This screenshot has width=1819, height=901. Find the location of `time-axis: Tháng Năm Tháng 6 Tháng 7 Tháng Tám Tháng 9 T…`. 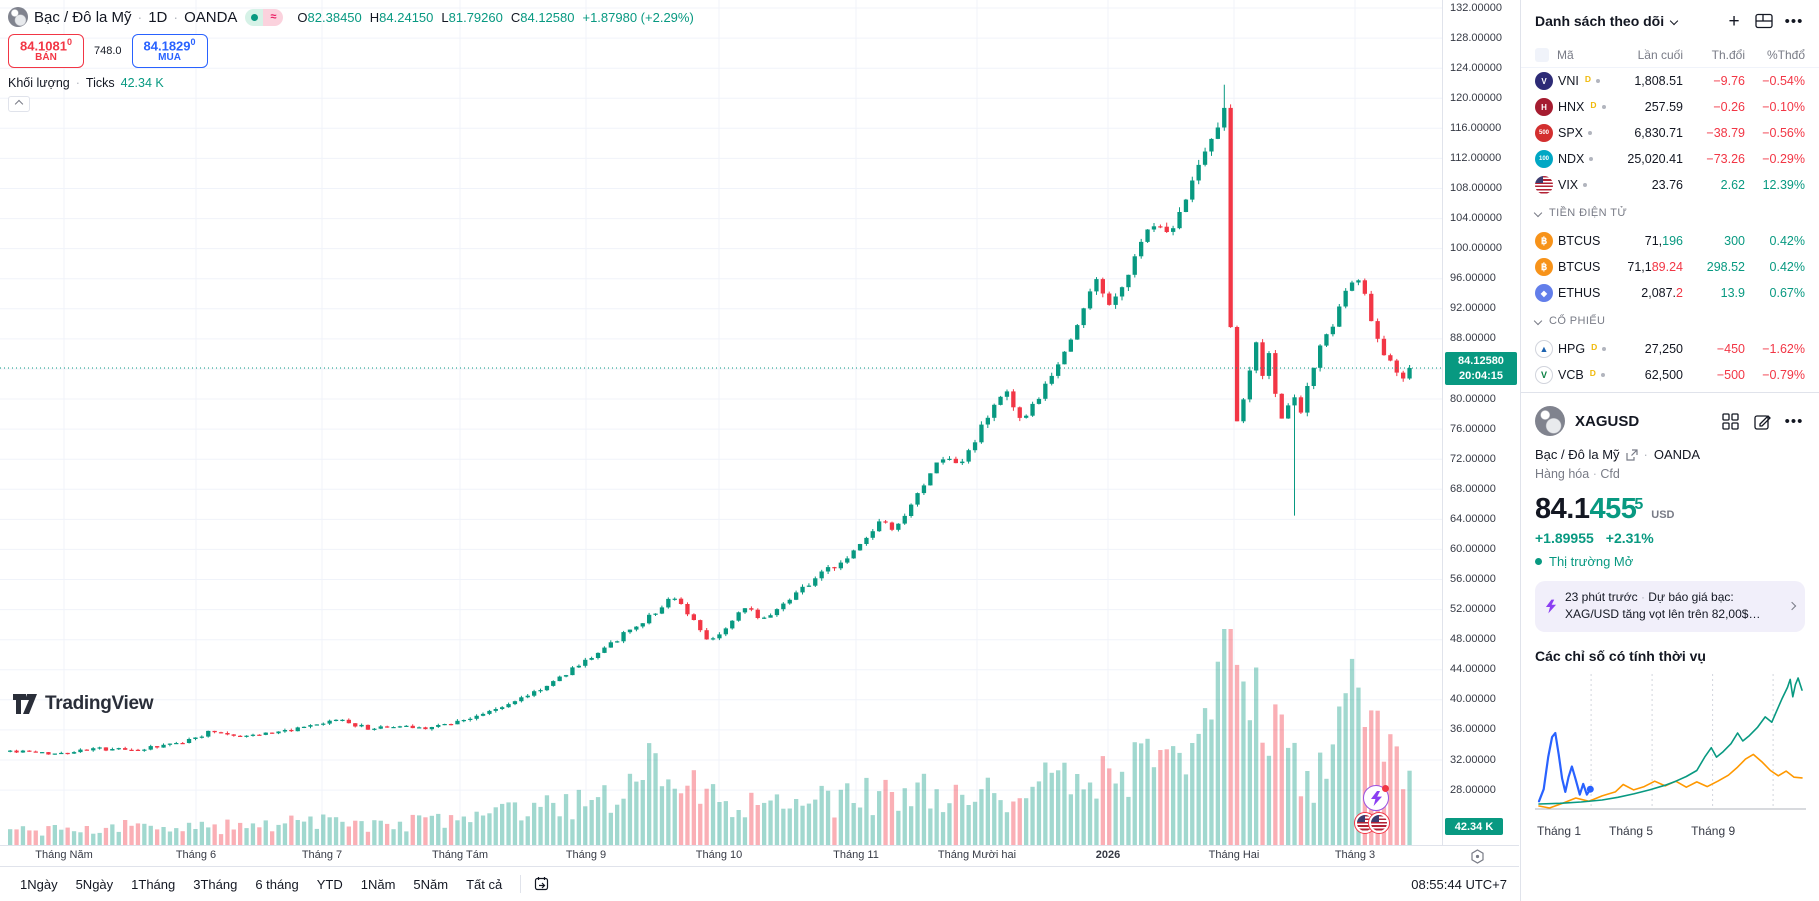

time-axis: Tháng Năm Tháng 6 Tháng 7 Tháng Tám Tháng 9 T… is located at coordinates (759, 855).